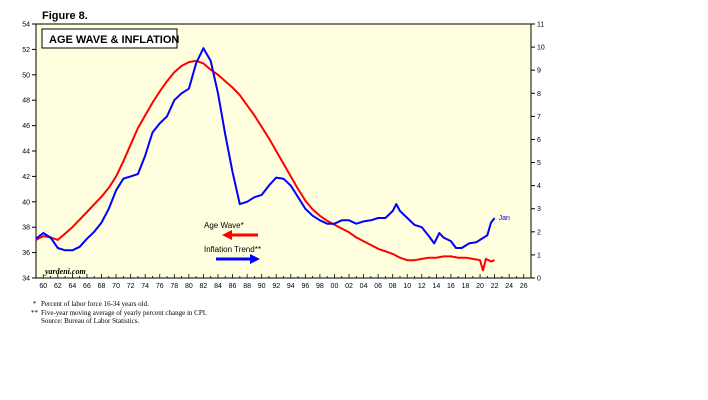 The image size is (708, 400). Describe the element at coordinates (26, 228) in the screenshot. I see `left-tick-label: 38` at that location.